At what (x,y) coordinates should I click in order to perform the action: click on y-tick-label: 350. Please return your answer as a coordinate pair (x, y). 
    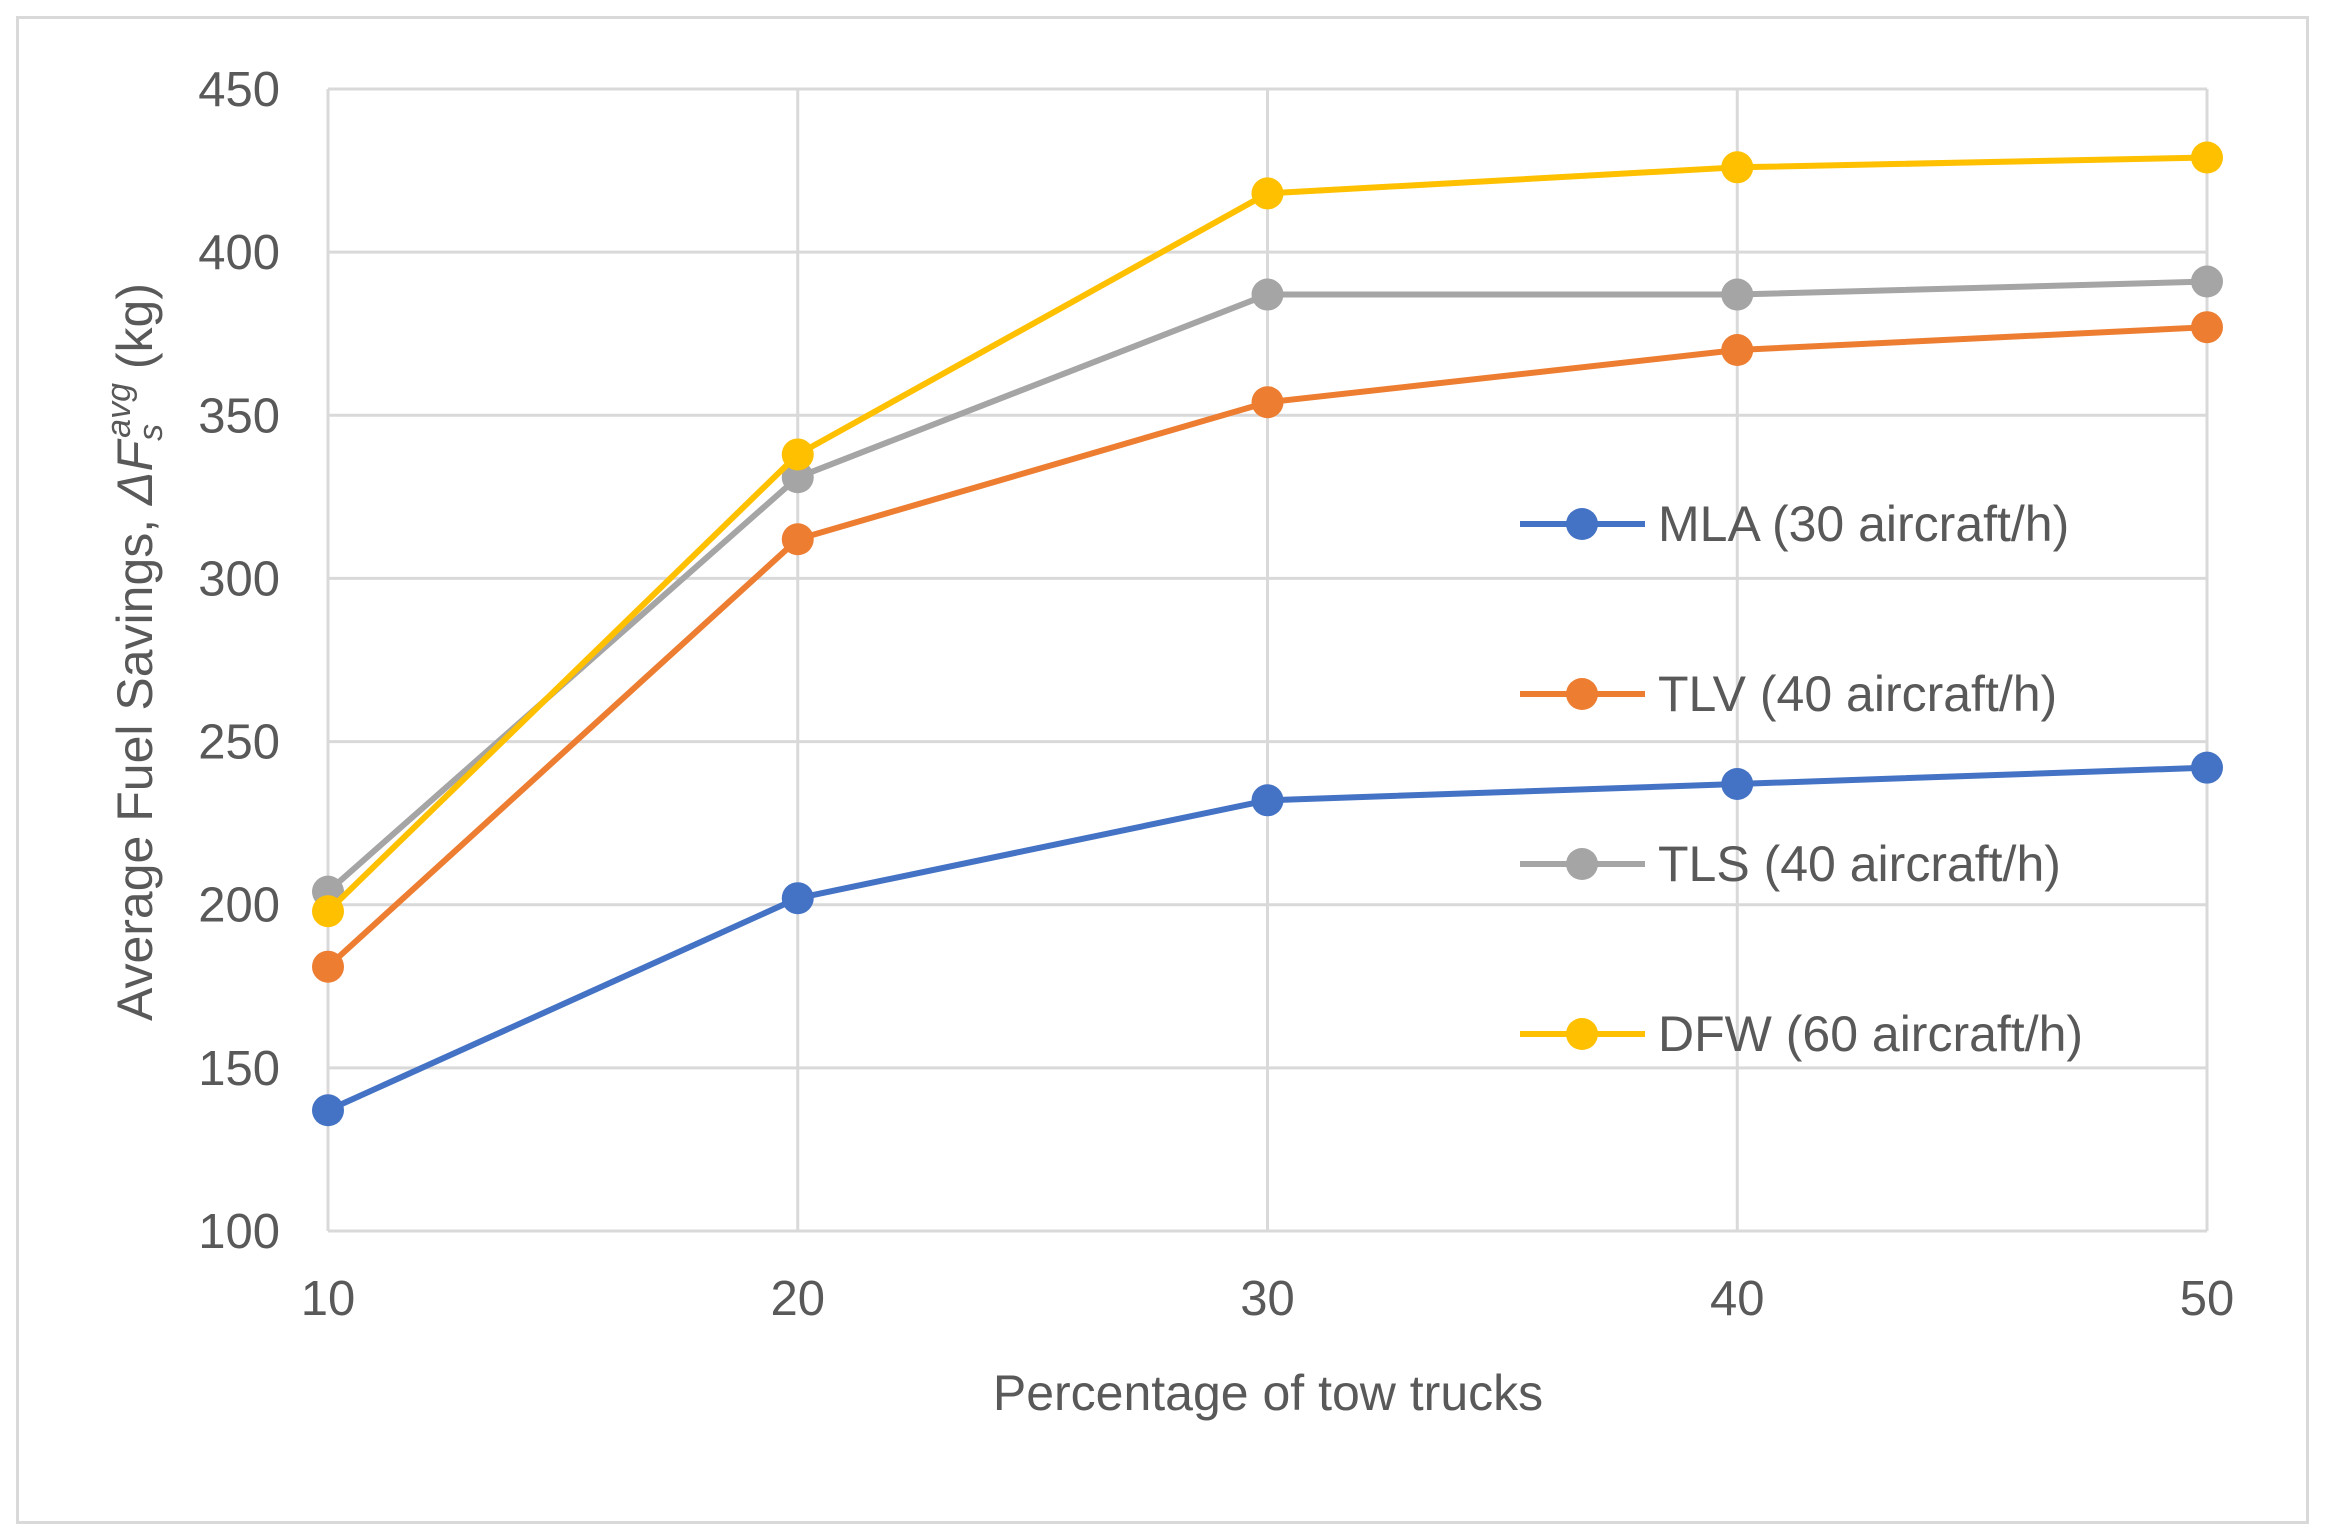
    Looking at the image, I should click on (239, 416).